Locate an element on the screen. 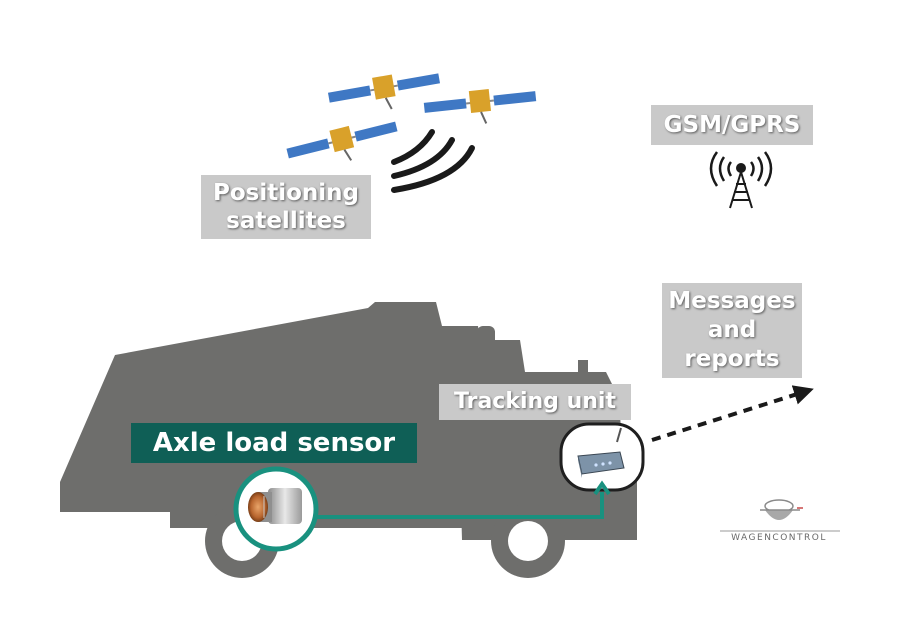 Image resolution: width=915 pixels, height=624 pixels. axle-load-sensor-label: Axle load sensor is located at coordinates (274, 443).